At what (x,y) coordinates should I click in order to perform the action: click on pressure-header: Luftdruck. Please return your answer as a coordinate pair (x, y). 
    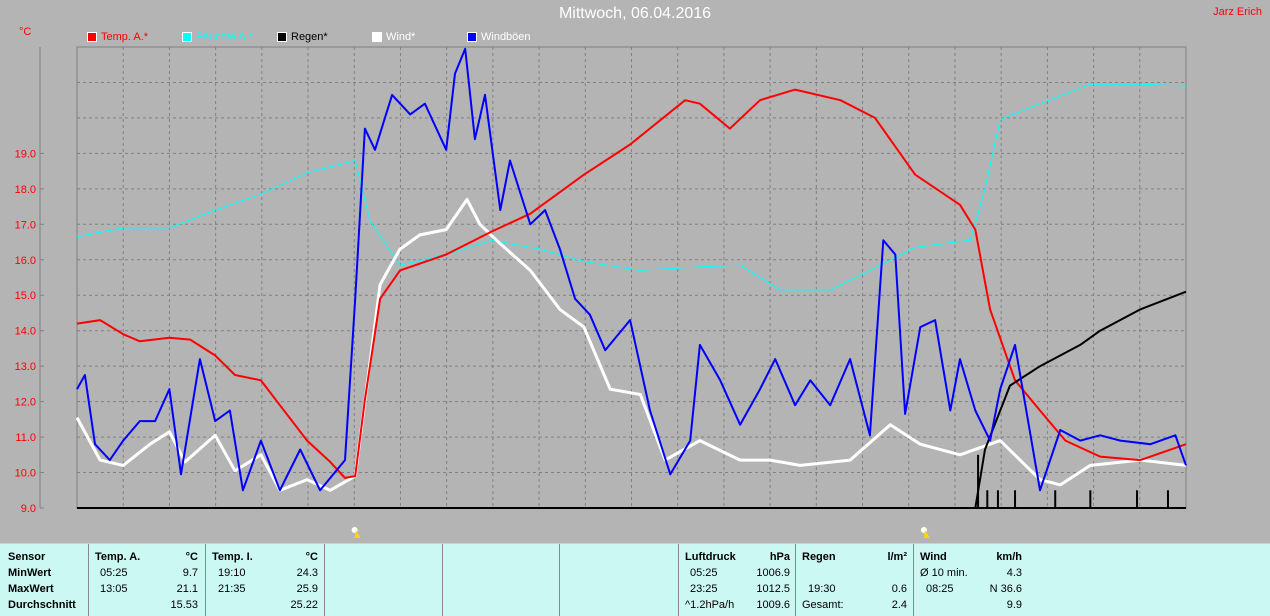
    Looking at the image, I should click on (710, 557).